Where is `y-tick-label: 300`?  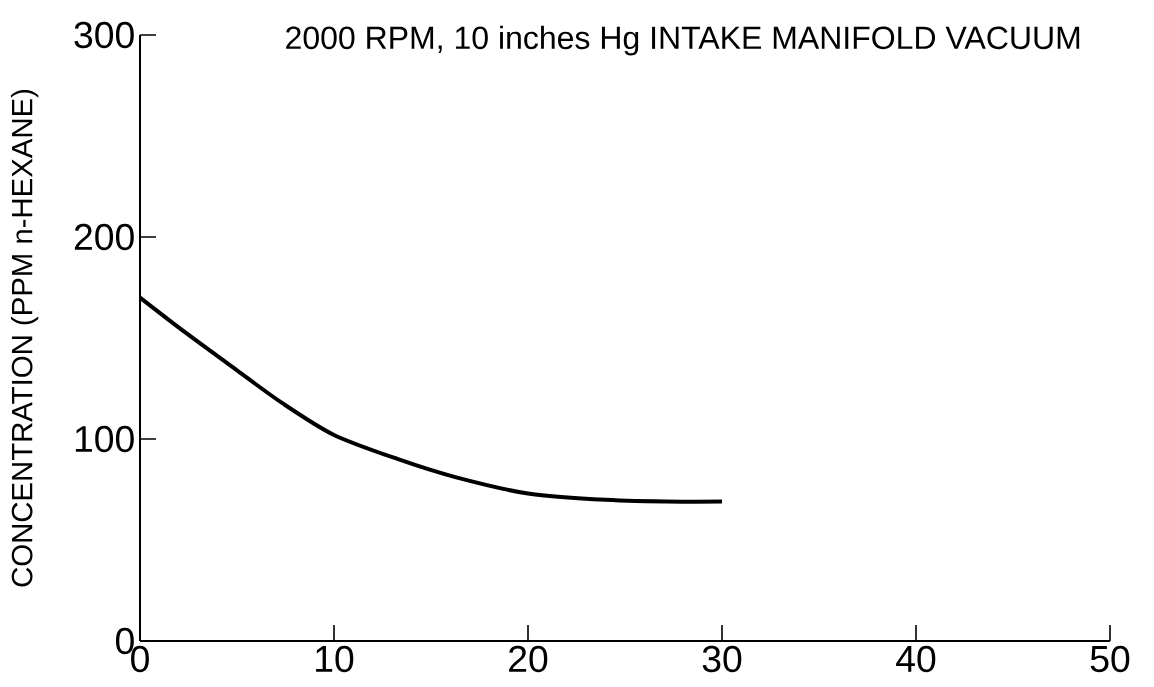
y-tick-label: 300 is located at coordinates (104, 35).